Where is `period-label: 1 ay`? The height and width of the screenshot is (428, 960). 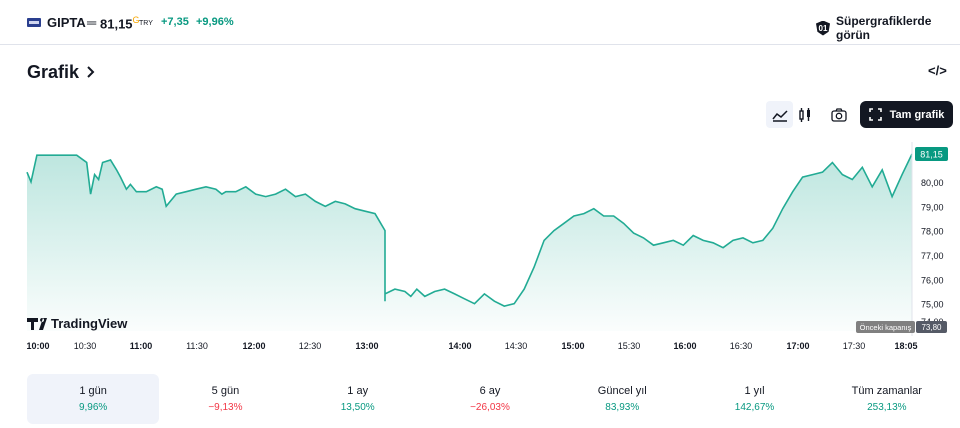 period-label: 1 ay is located at coordinates (358, 391).